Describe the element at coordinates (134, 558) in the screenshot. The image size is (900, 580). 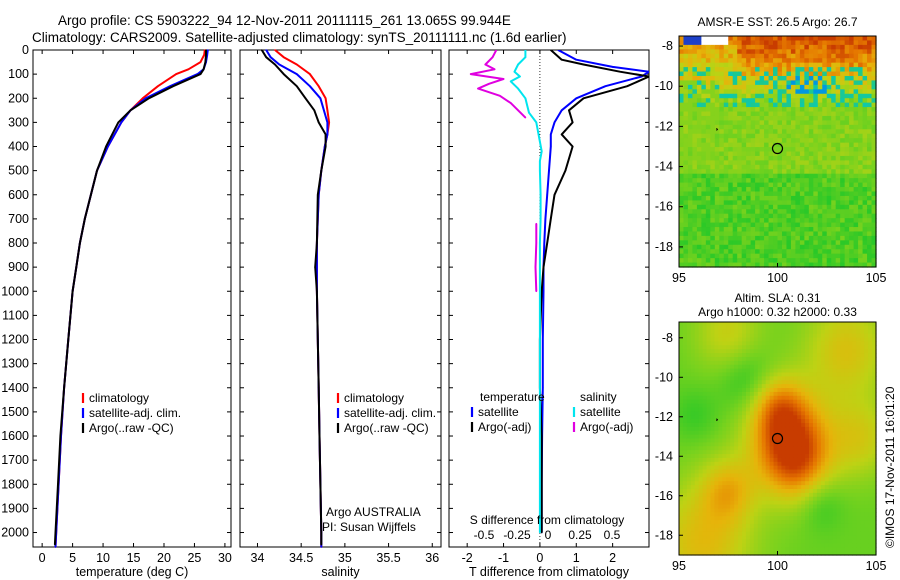
I see `temperature-x-tick-label: 15` at that location.